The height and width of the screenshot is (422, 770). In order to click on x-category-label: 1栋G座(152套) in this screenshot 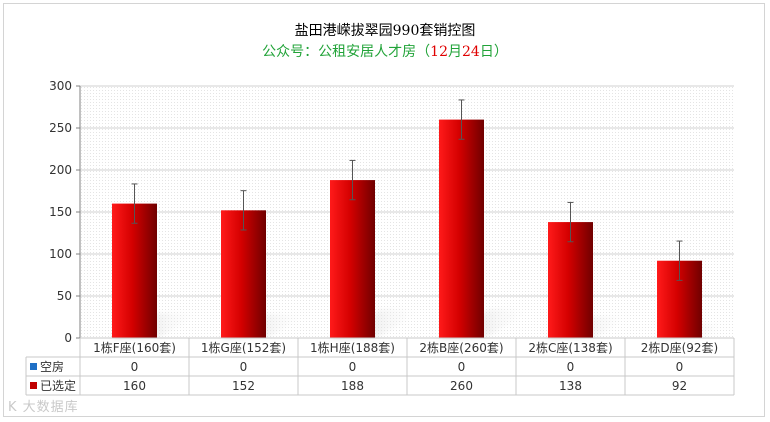, I will do `click(243, 347)`.